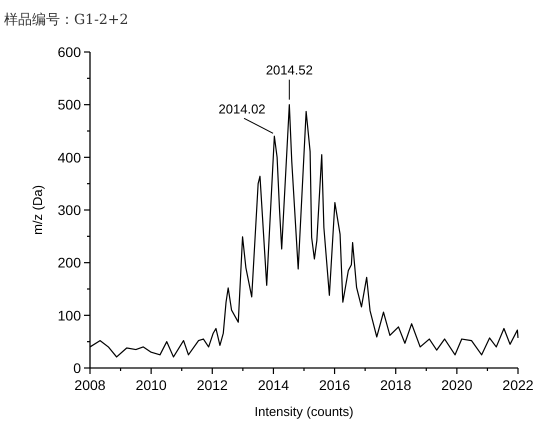 The image size is (536, 426). I want to click on x-tick-label: 2022, so click(518, 385).